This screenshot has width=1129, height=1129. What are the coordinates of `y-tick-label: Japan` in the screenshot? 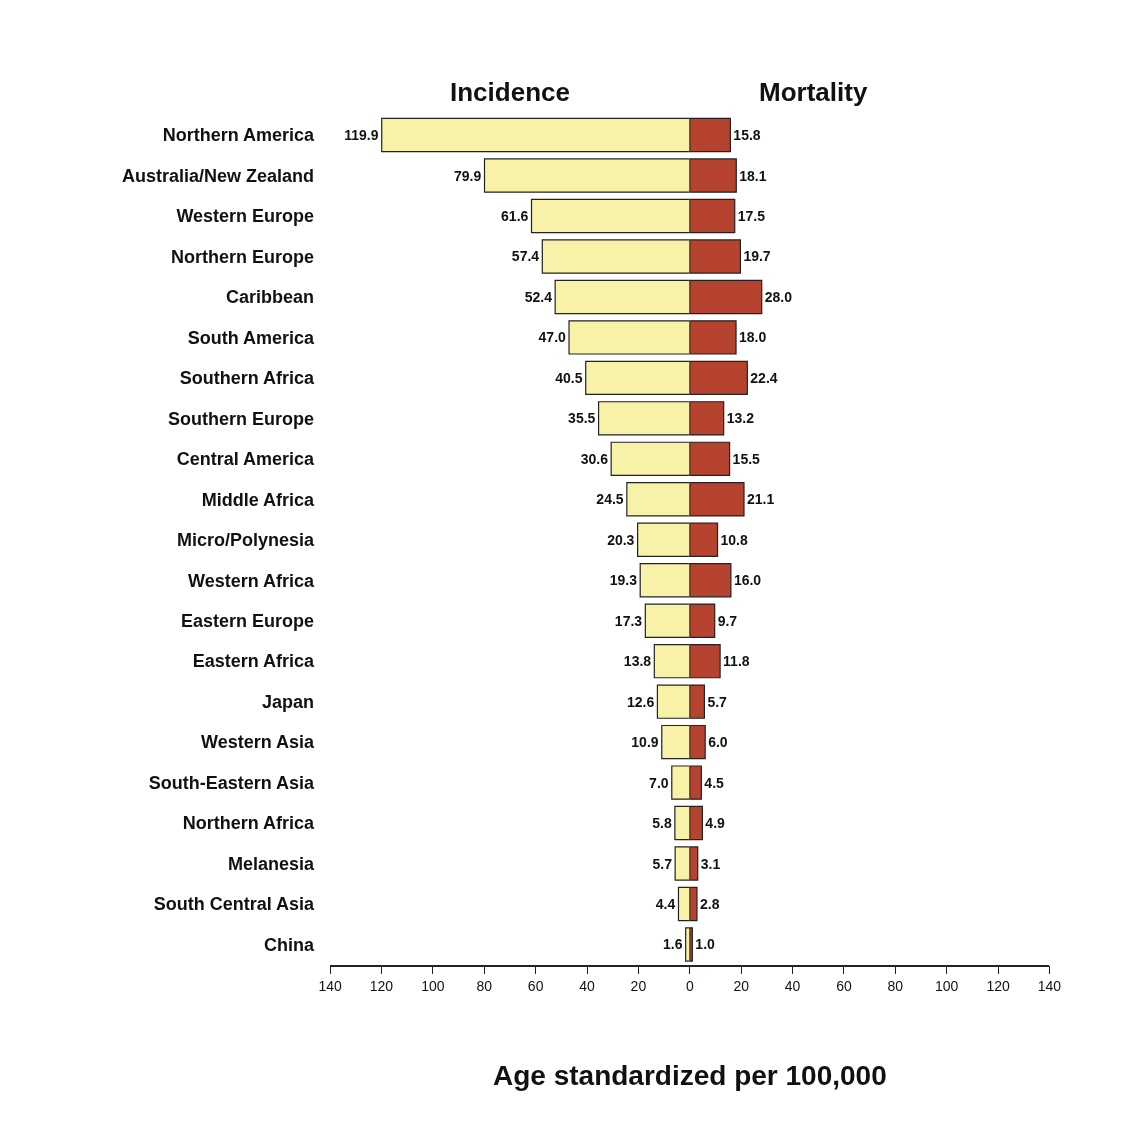 It's located at (288, 701).